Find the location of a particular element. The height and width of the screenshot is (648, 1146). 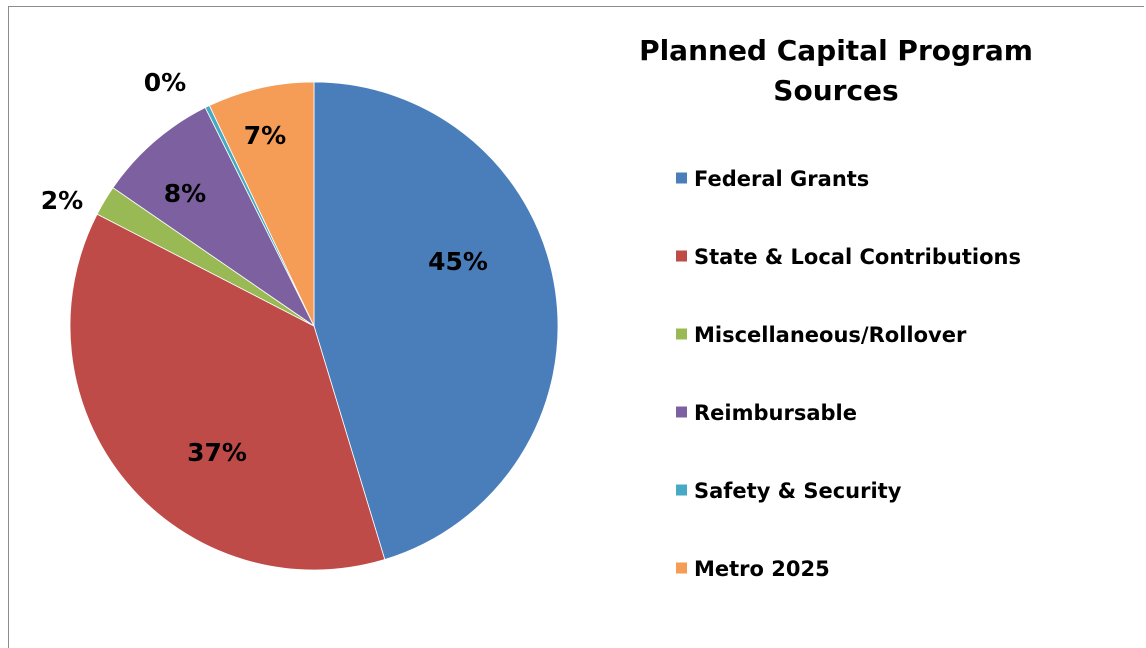

data-label-miscellaneous-rollover: 2% is located at coordinates (62, 200).